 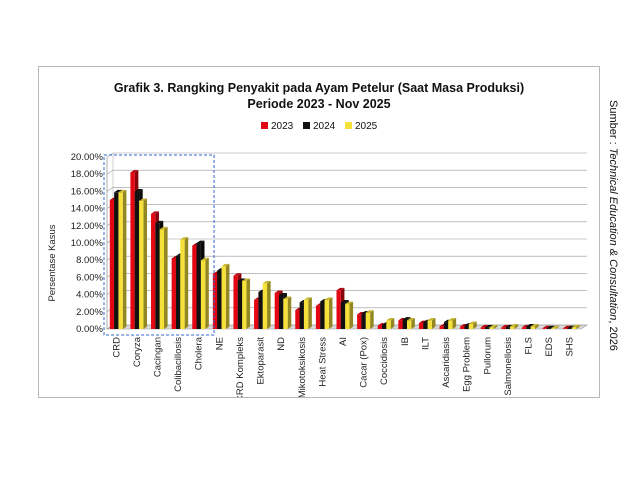 What do you see at coordinates (549, 347) in the screenshot?
I see `x-tick-label: EDS` at bounding box center [549, 347].